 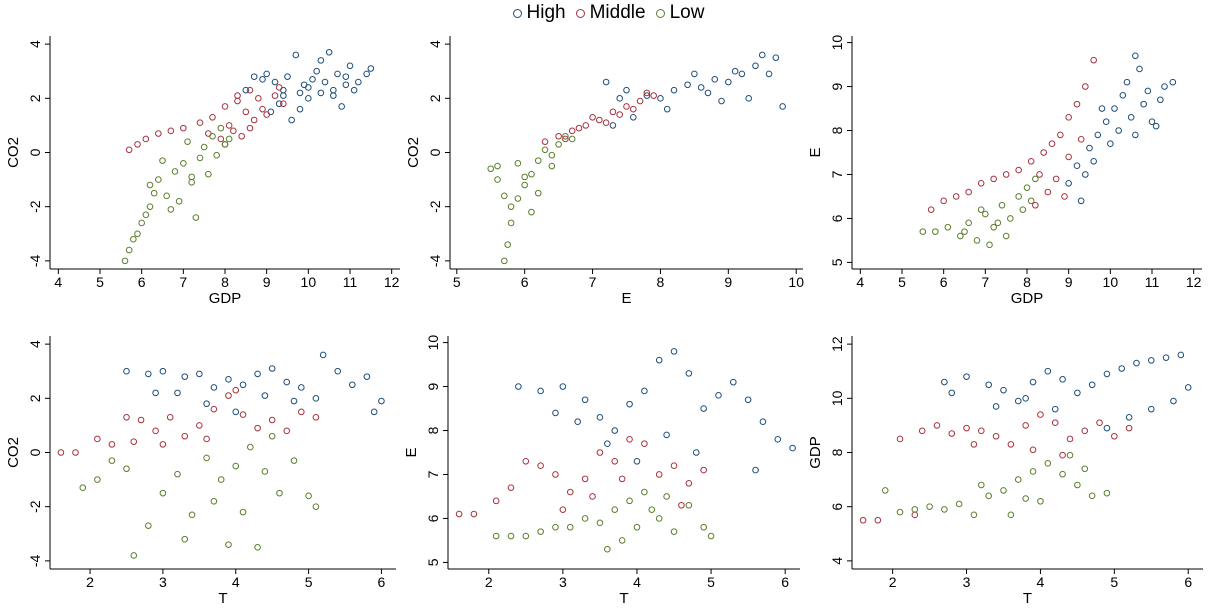 What do you see at coordinates (837, 398) in the screenshot?
I see `y-tick-label: 10` at bounding box center [837, 398].